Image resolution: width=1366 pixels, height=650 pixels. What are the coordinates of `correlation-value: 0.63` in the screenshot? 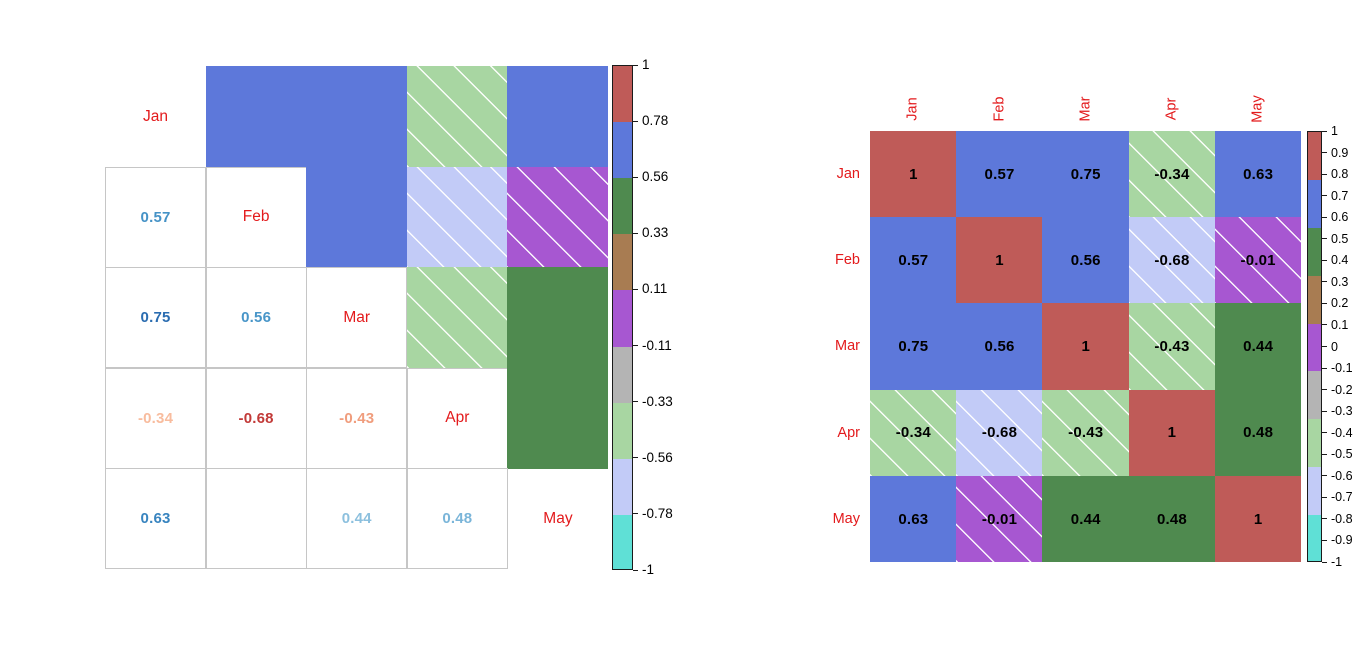 It's located at (1258, 174).